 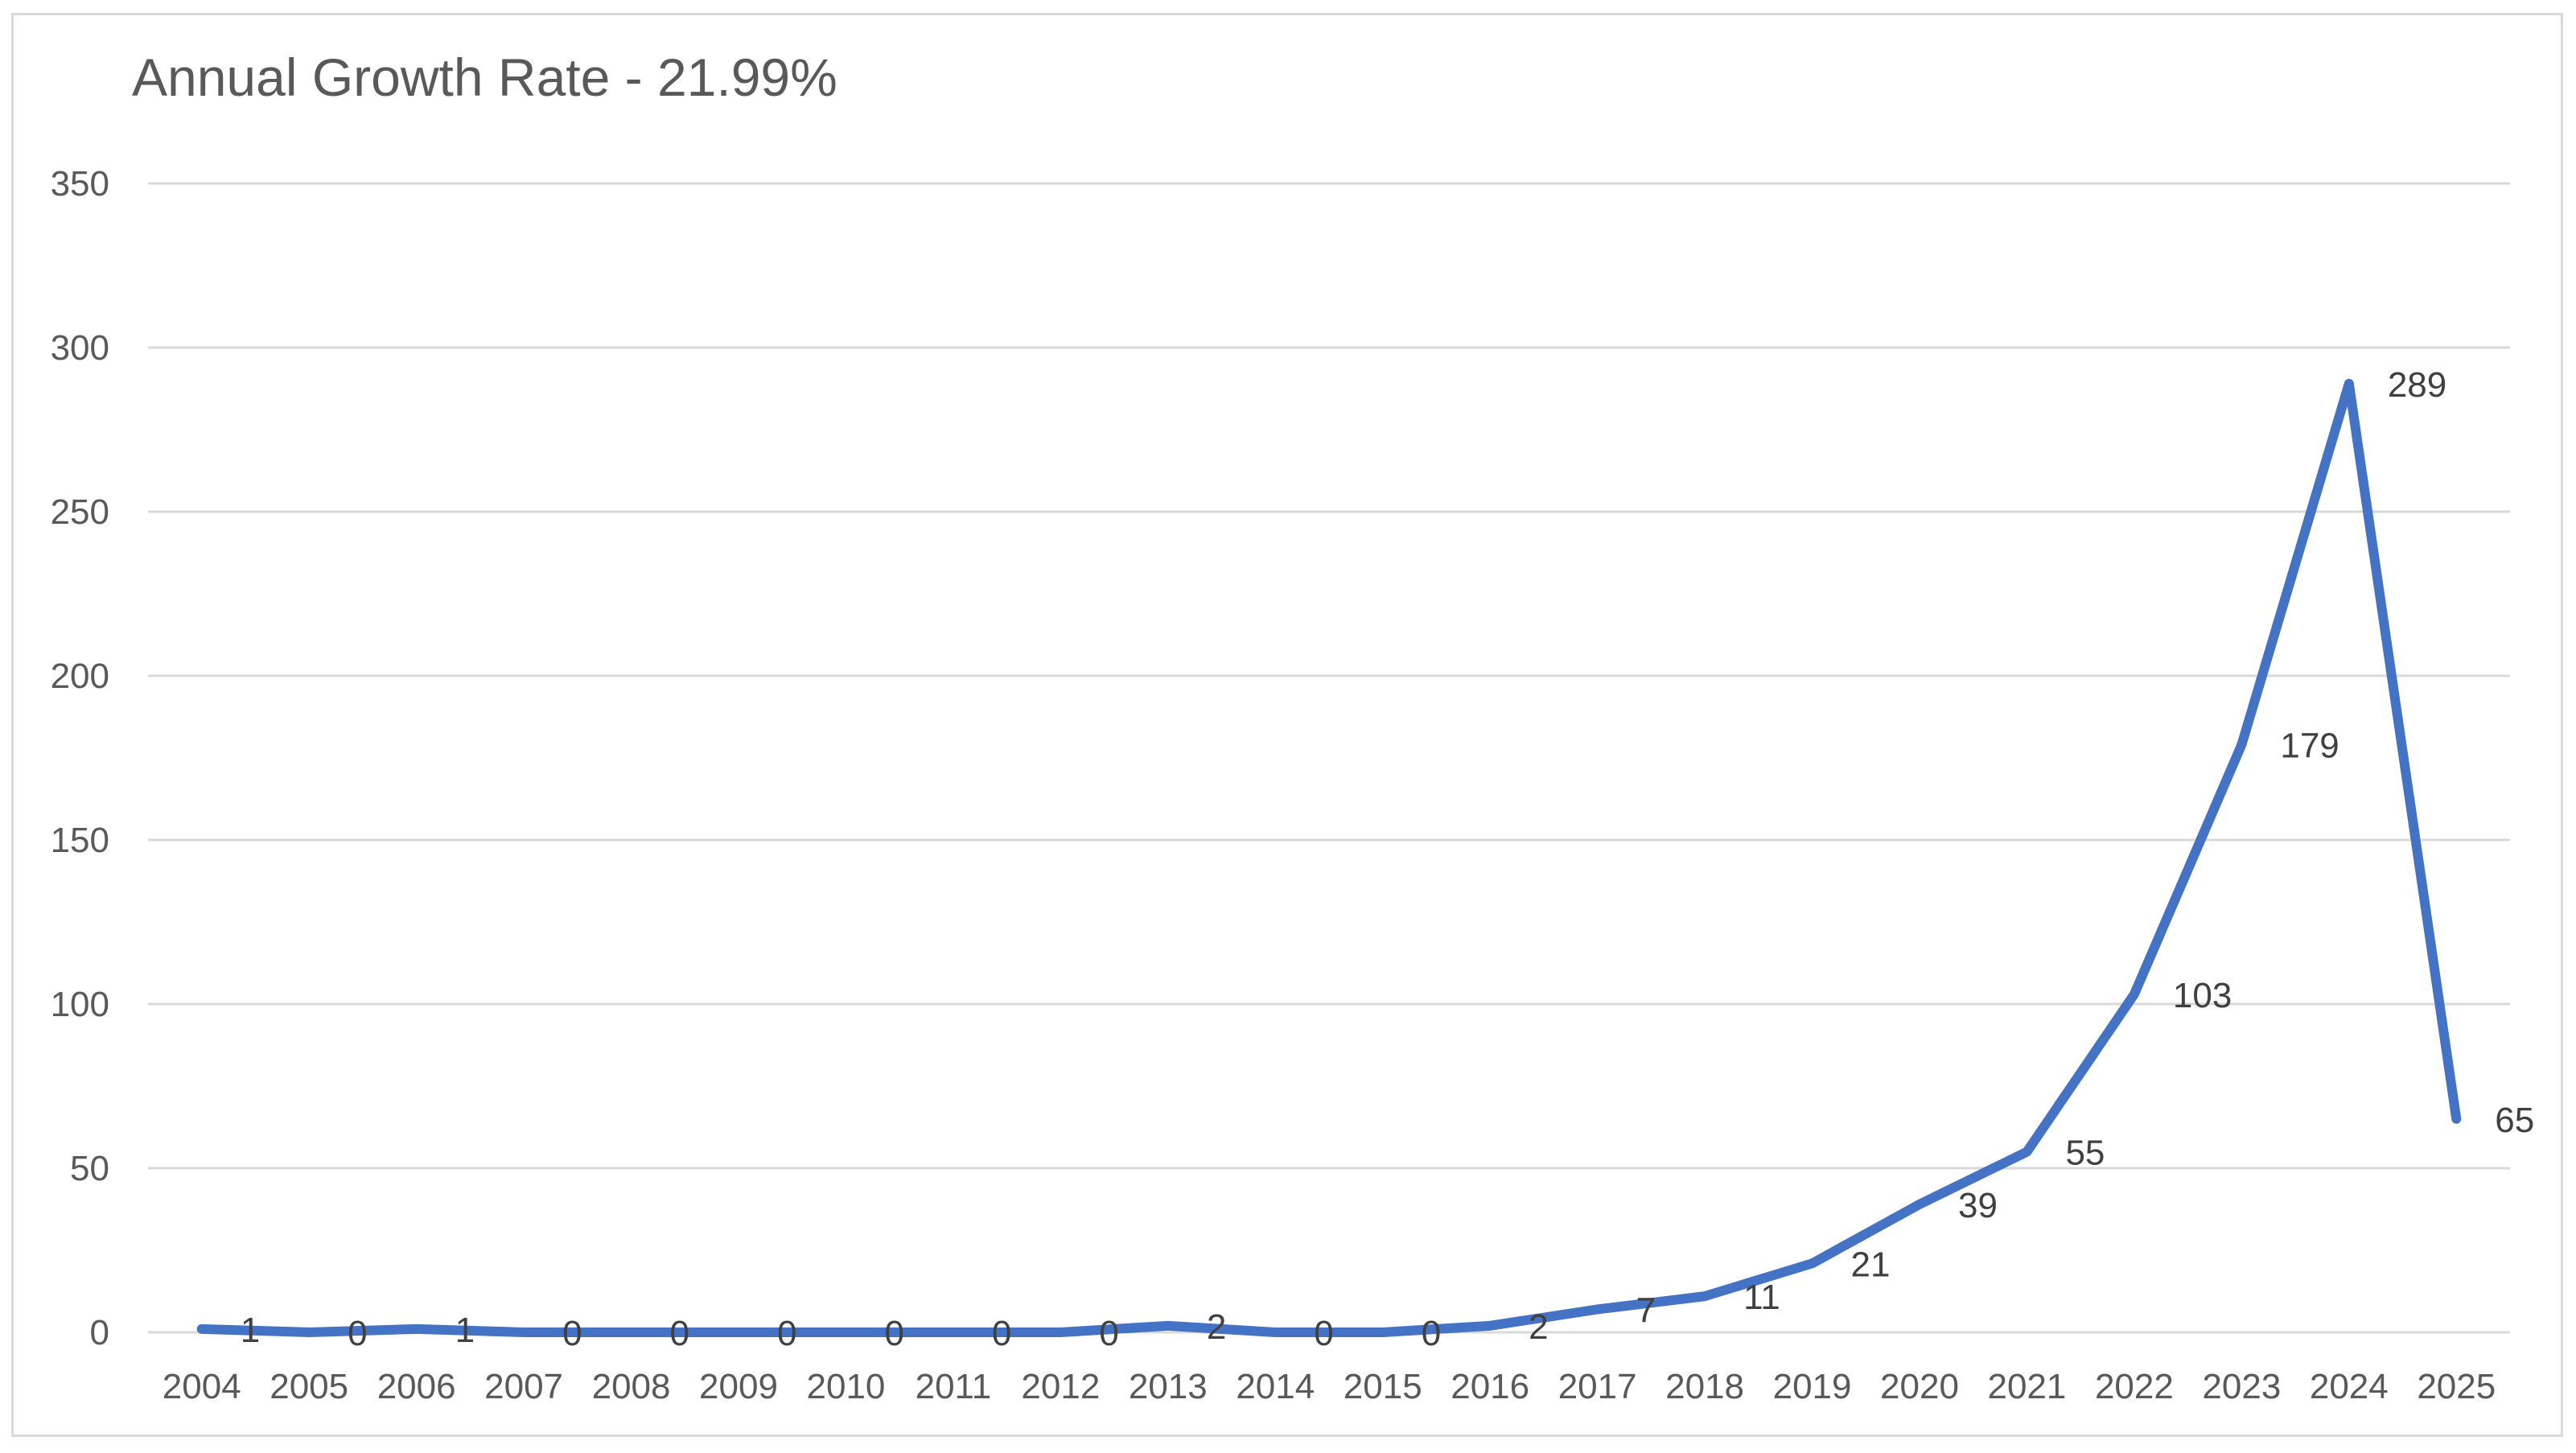 I want to click on x-tick-label: 2011, so click(x=954, y=1386).